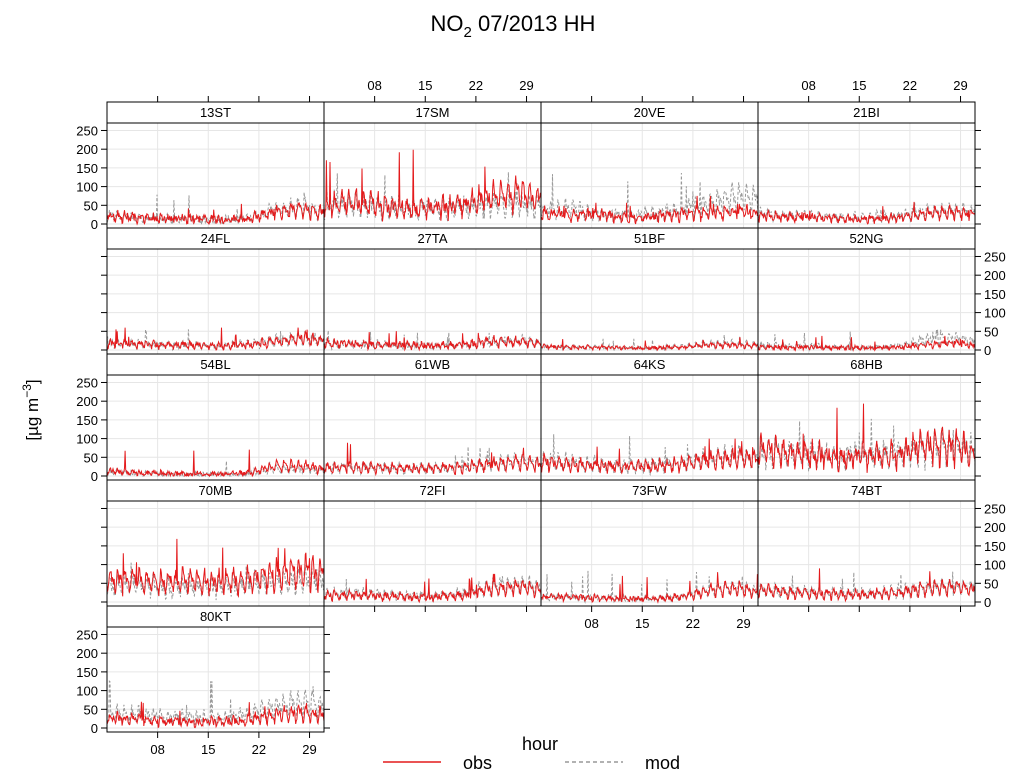 The image size is (1026, 773). Describe the element at coordinates (432, 153) in the screenshot. I see `panel-17SM: 17SM 08 15 22 29` at that location.